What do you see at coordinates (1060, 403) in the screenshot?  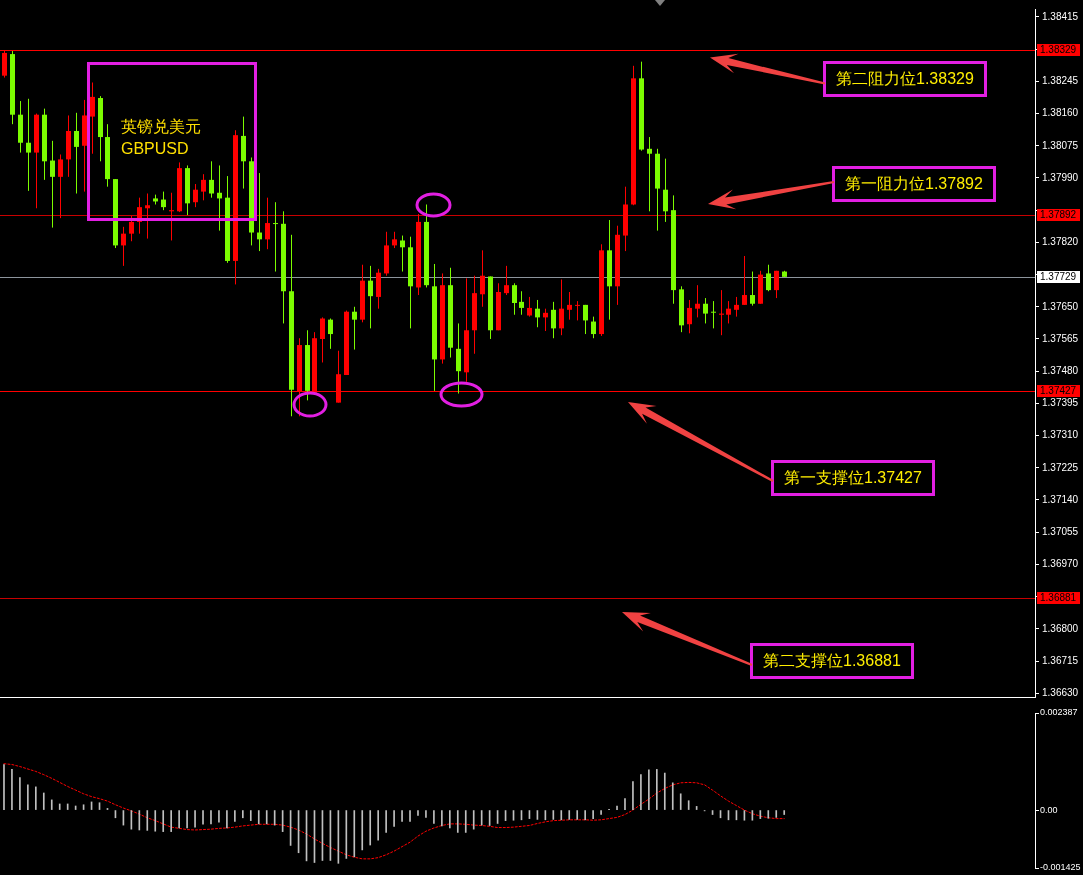 I see `y-tick-label: 1.37395` at bounding box center [1060, 403].